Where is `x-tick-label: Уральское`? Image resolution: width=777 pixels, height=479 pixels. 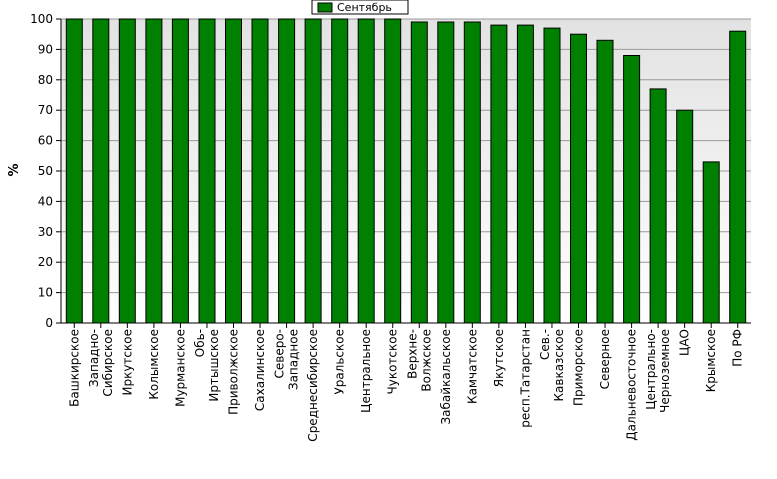 x-tick-label: Уральское is located at coordinates (340, 362).